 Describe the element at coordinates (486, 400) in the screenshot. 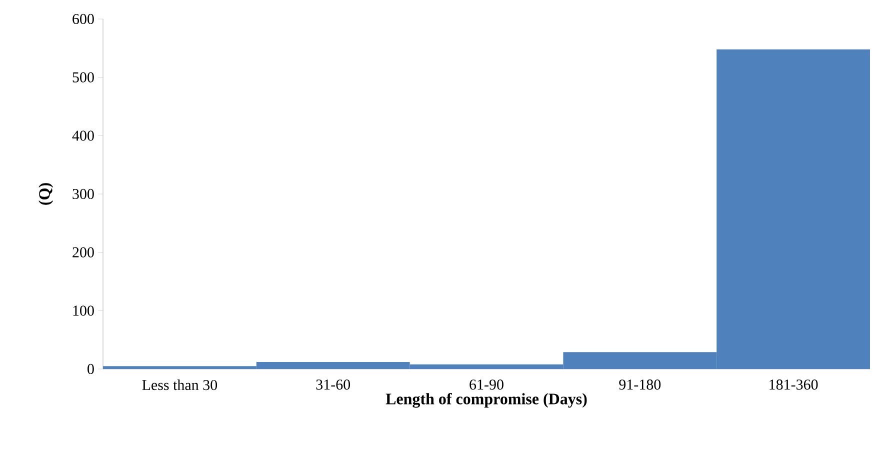

I see `x-axis-title: Length of compromise (Days)` at that location.